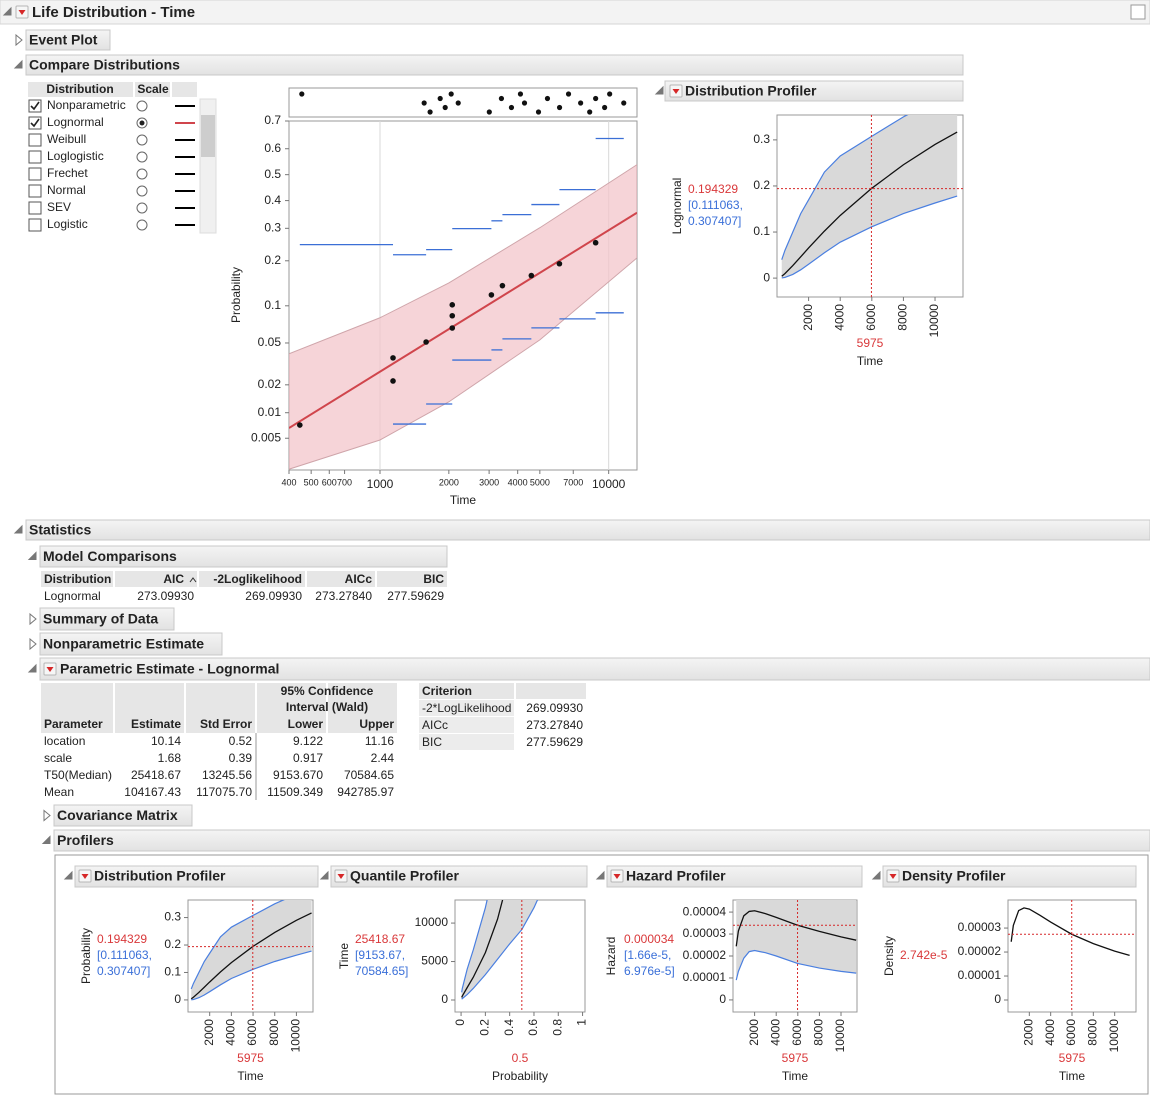 The image size is (1150, 1096). What do you see at coordinates (327, 691) in the screenshot?
I see `group-header: 95% Confidence` at bounding box center [327, 691].